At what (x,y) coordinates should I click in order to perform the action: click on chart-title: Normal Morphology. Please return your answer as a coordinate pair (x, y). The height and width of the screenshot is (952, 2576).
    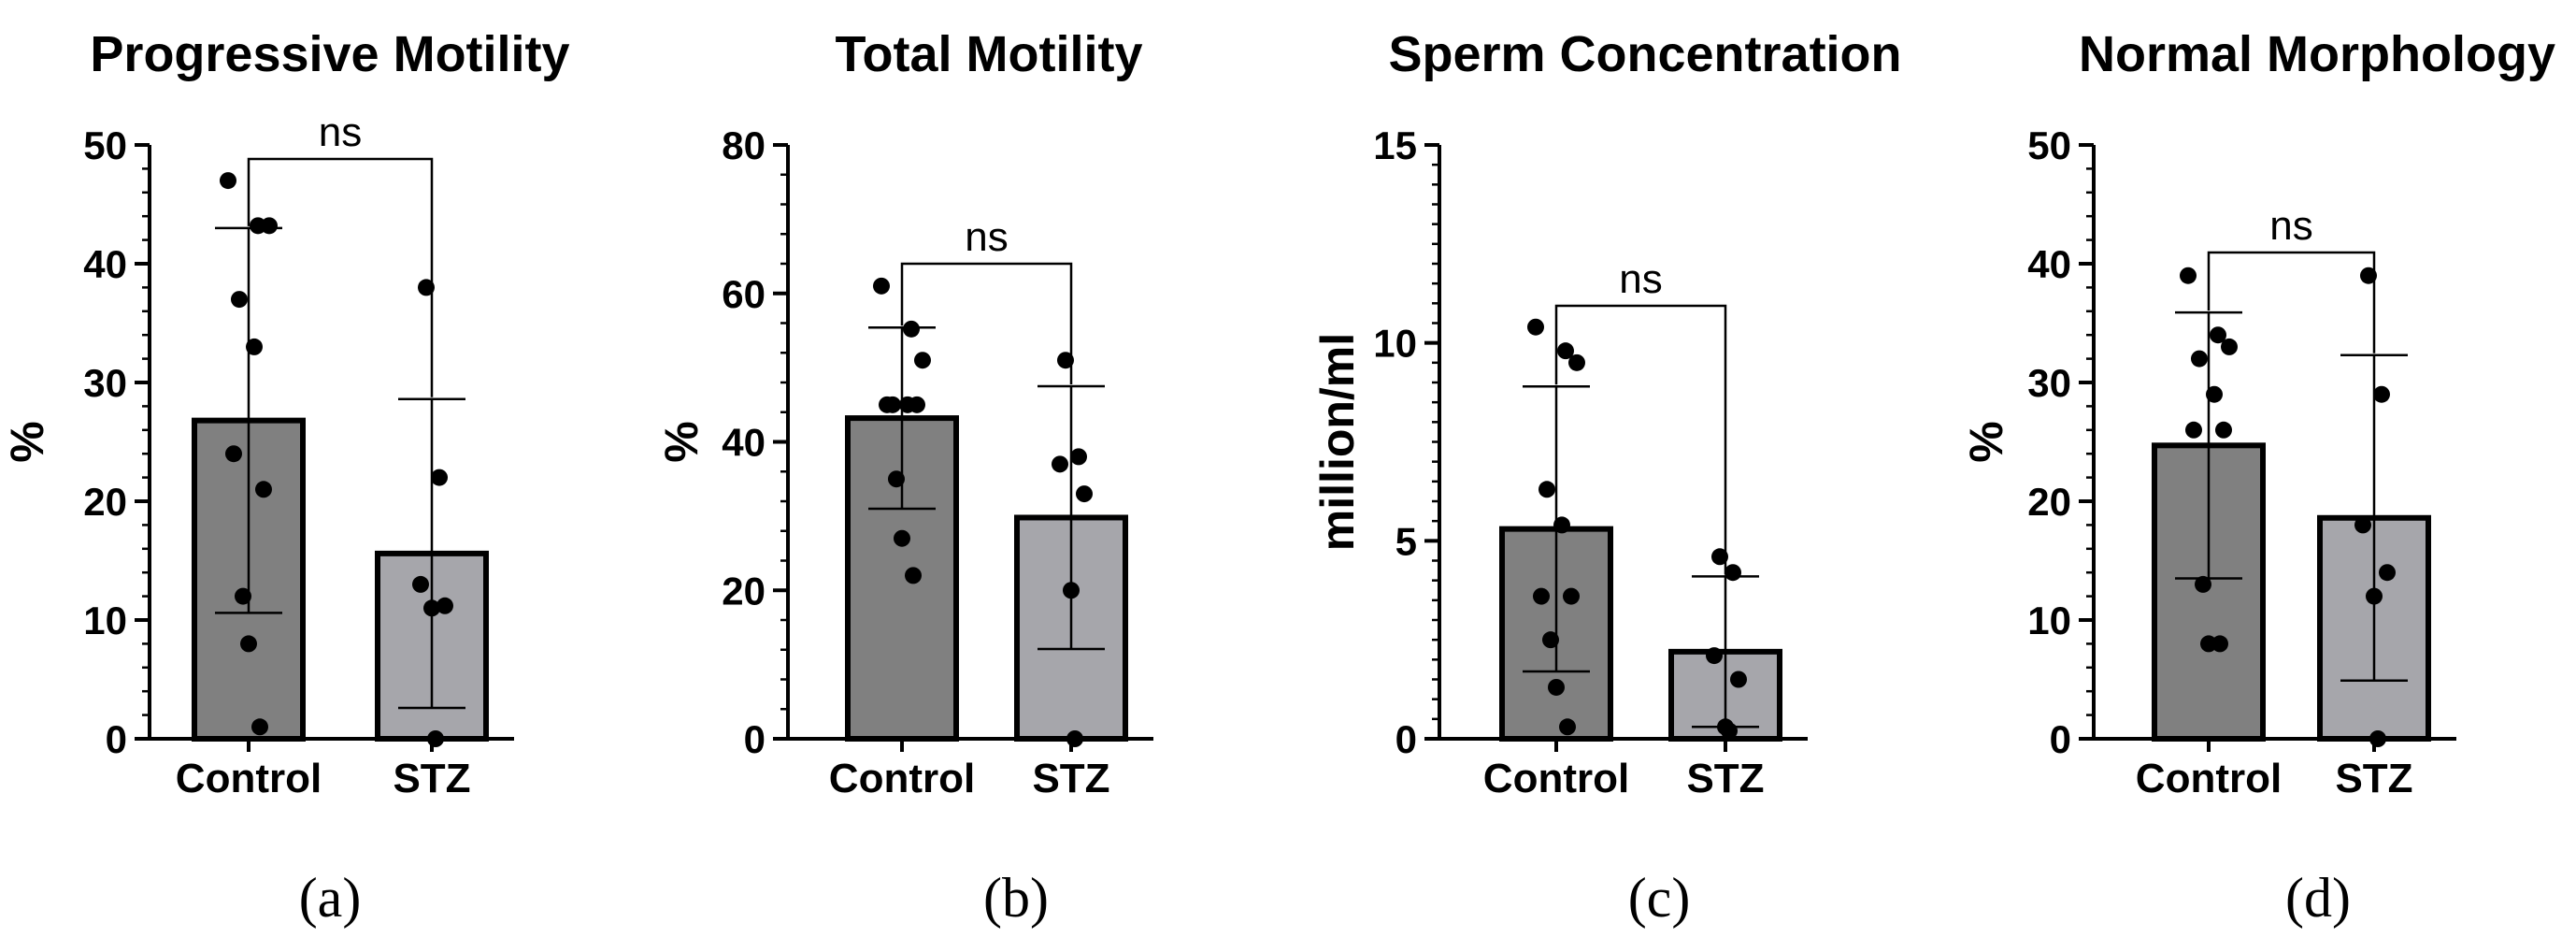
    Looking at the image, I should click on (2317, 54).